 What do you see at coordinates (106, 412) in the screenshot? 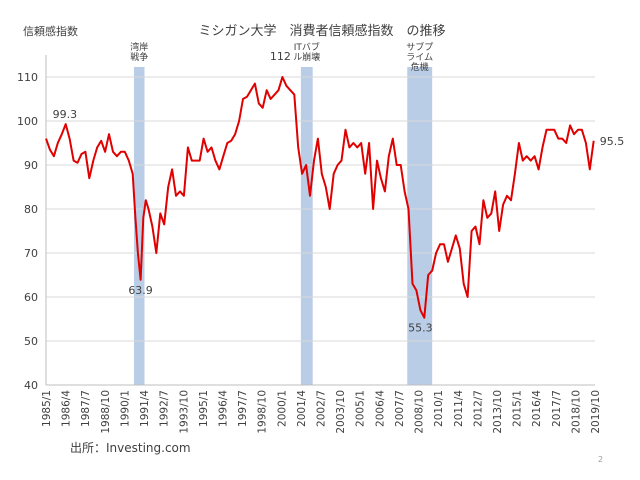
I see `x-tick-3: 1988/10` at bounding box center [106, 412].